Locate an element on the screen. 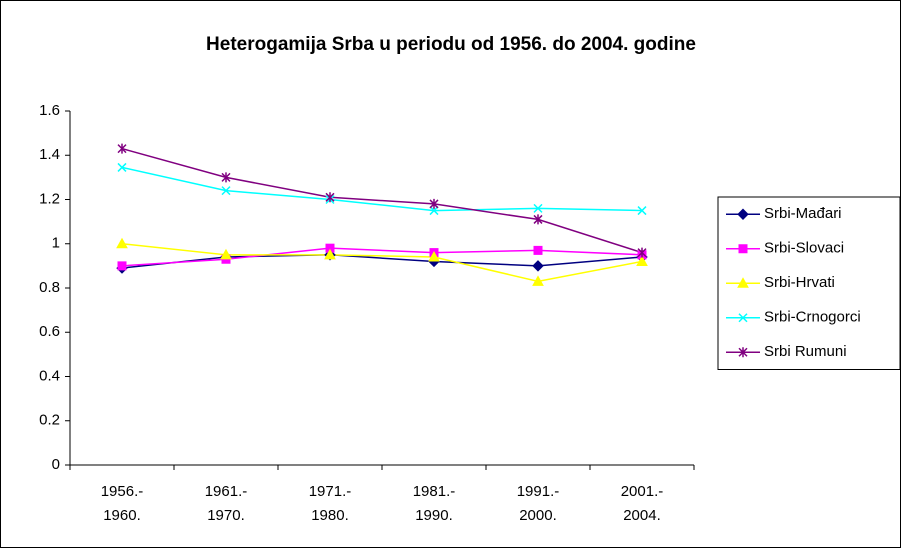 This screenshot has width=902, height=548. y-tick-label: 0.2 is located at coordinates (49, 420).